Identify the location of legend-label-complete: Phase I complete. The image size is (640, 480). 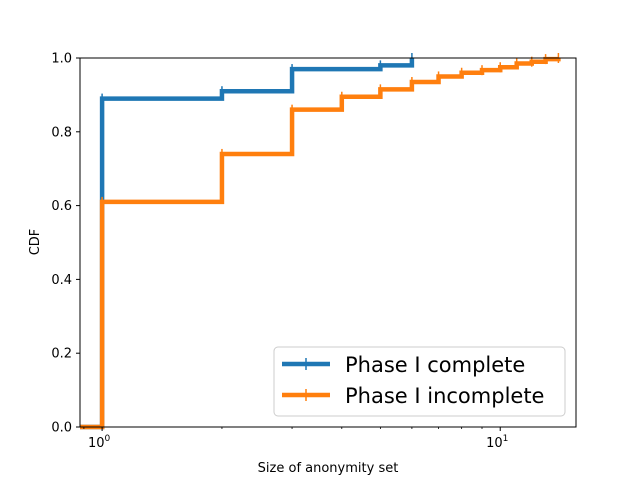
(435, 365).